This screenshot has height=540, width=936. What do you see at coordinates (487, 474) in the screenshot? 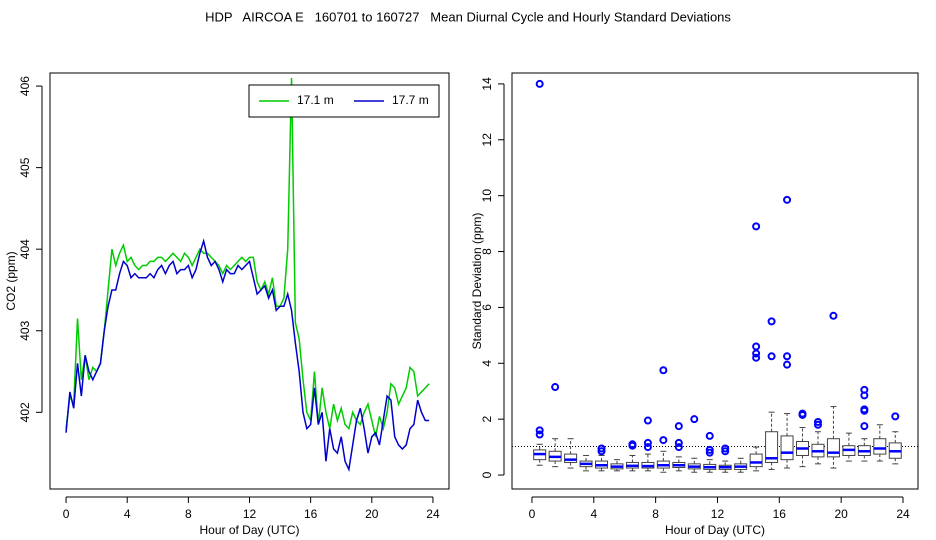
I see `y-tick-label: 0` at bounding box center [487, 474].